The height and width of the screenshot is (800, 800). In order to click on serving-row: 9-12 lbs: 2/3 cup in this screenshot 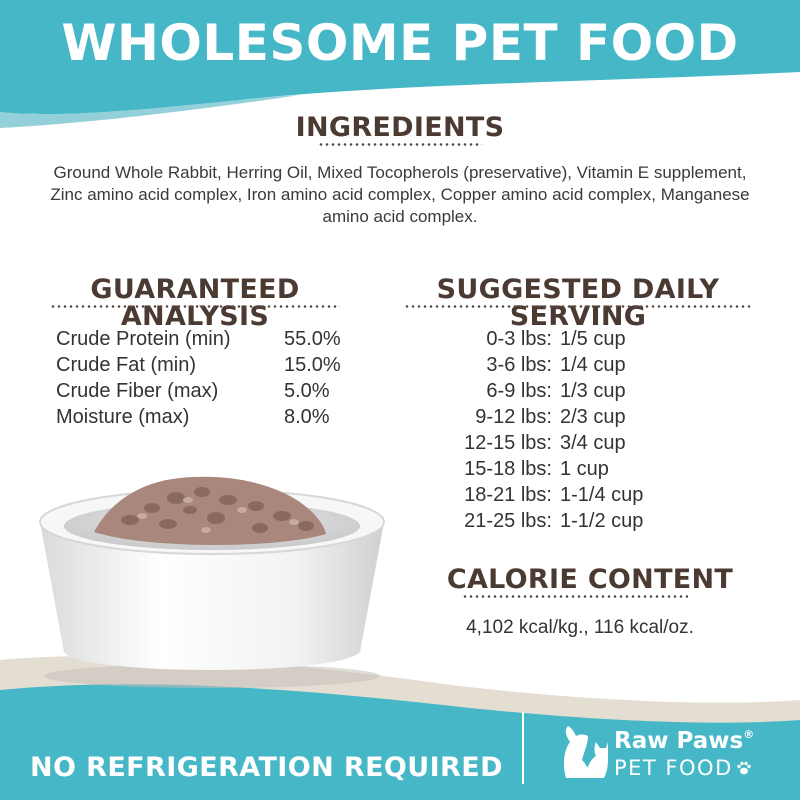, I will do `click(580, 419)`.